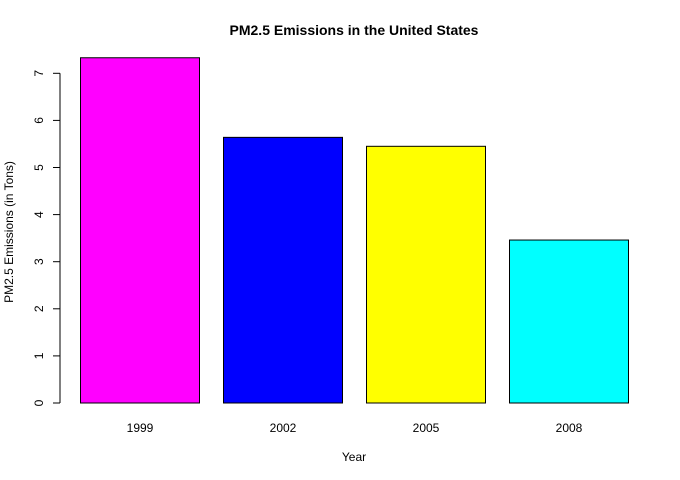  Describe the element at coordinates (46, 238) in the screenshot. I see `y-axis: 0 1 2 3 4 5 6 7` at that location.